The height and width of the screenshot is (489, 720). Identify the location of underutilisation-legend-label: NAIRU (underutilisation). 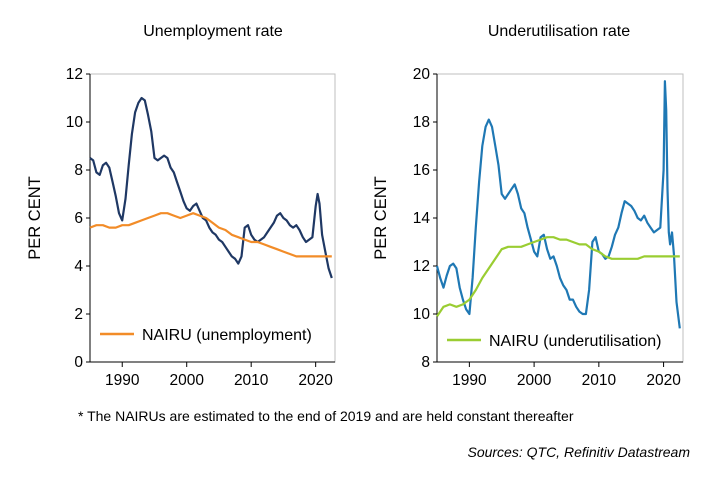
(575, 341).